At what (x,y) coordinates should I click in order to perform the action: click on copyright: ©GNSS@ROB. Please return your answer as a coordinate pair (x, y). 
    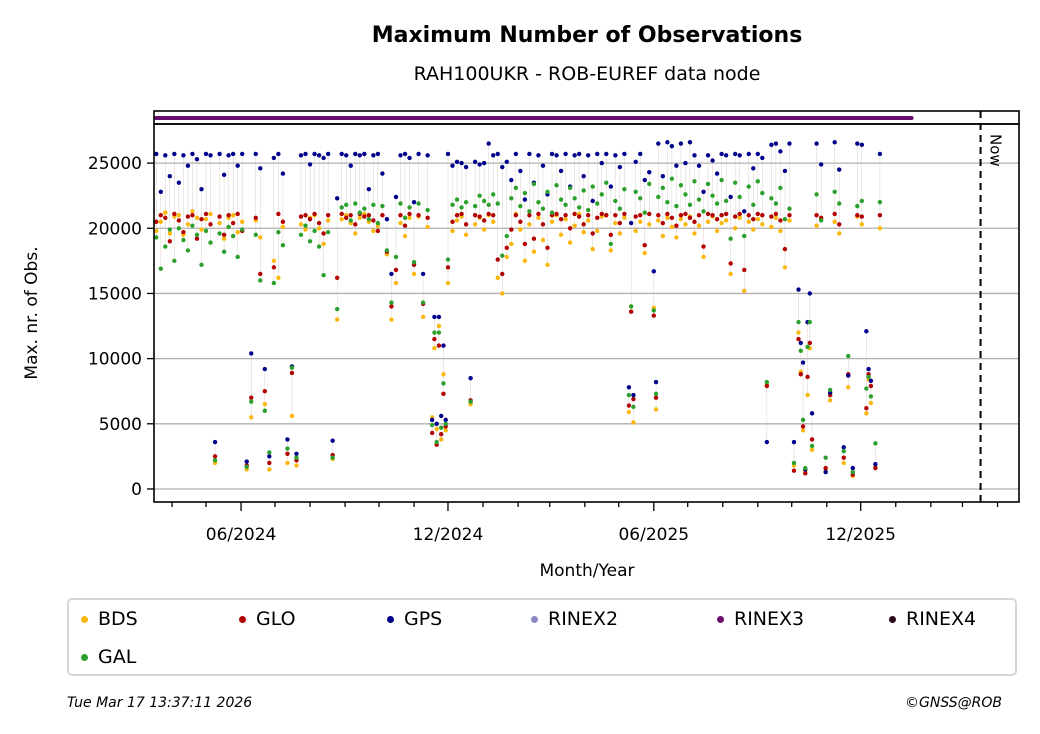
    Looking at the image, I should click on (953, 703).